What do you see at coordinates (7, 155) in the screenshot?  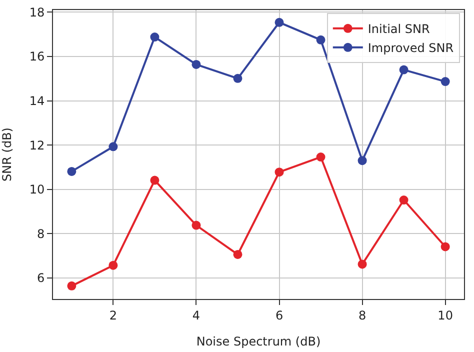 I see `y-axis-title: SNR (dB)` at bounding box center [7, 155].